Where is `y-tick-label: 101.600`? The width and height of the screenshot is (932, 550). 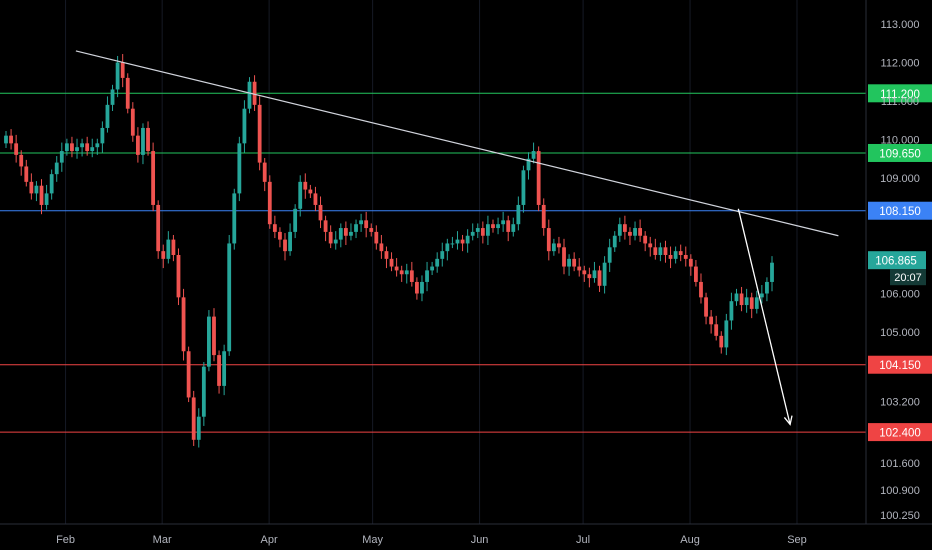 y-tick-label: 101.600 is located at coordinates (900, 464).